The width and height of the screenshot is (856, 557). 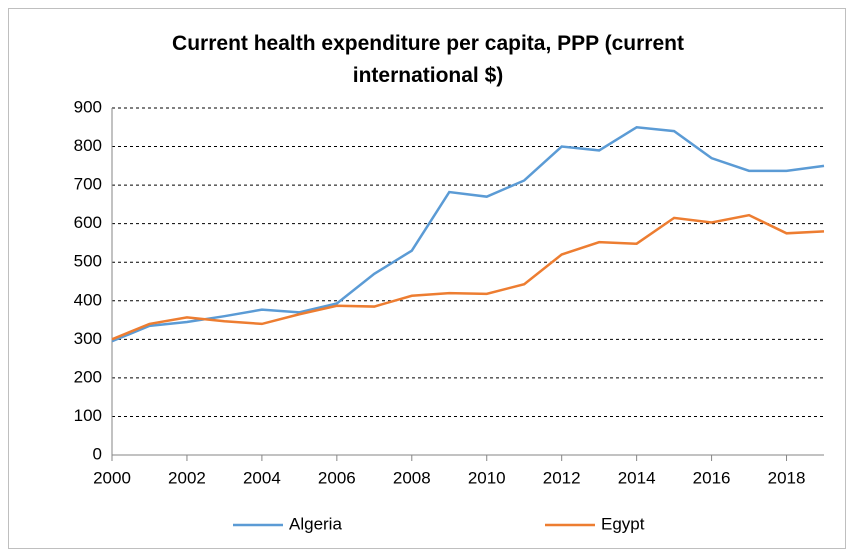 What do you see at coordinates (337, 477) in the screenshot?
I see `x-tick-label: 2006` at bounding box center [337, 477].